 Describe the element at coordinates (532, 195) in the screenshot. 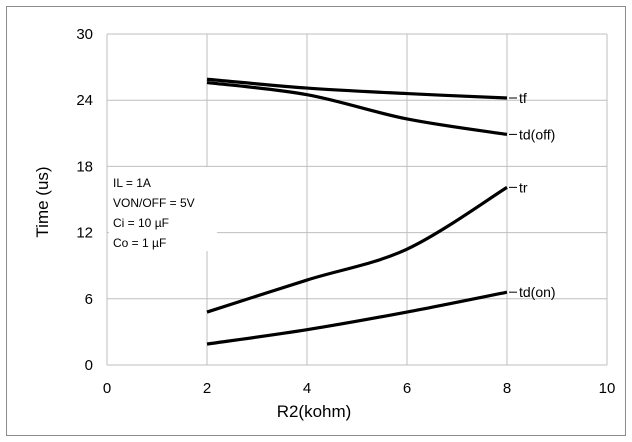

I see `series-labels: tf td(off) tr td(on)` at that location.